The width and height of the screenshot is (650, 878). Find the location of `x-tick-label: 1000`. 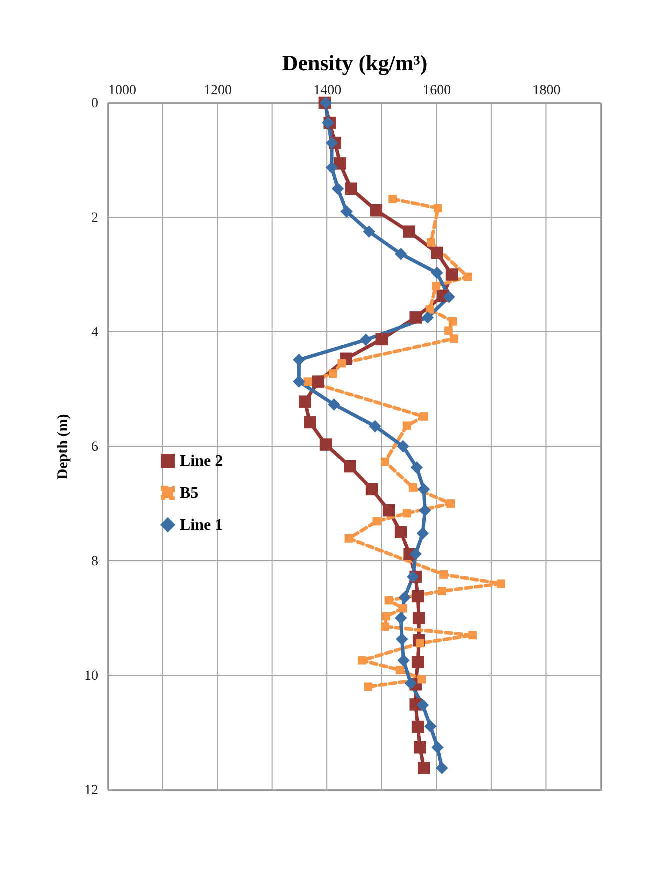

x-tick-label: 1000 is located at coordinates (122, 91).